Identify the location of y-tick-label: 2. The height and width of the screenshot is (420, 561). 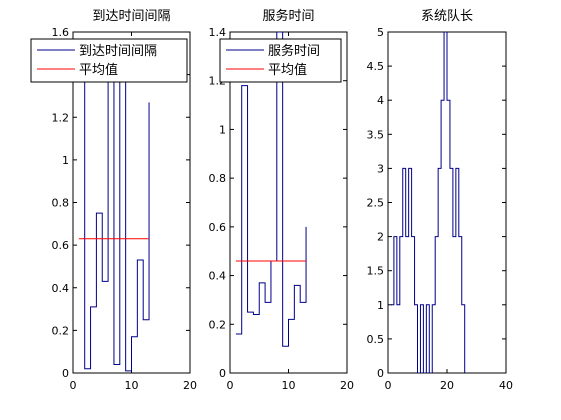
(380, 237).